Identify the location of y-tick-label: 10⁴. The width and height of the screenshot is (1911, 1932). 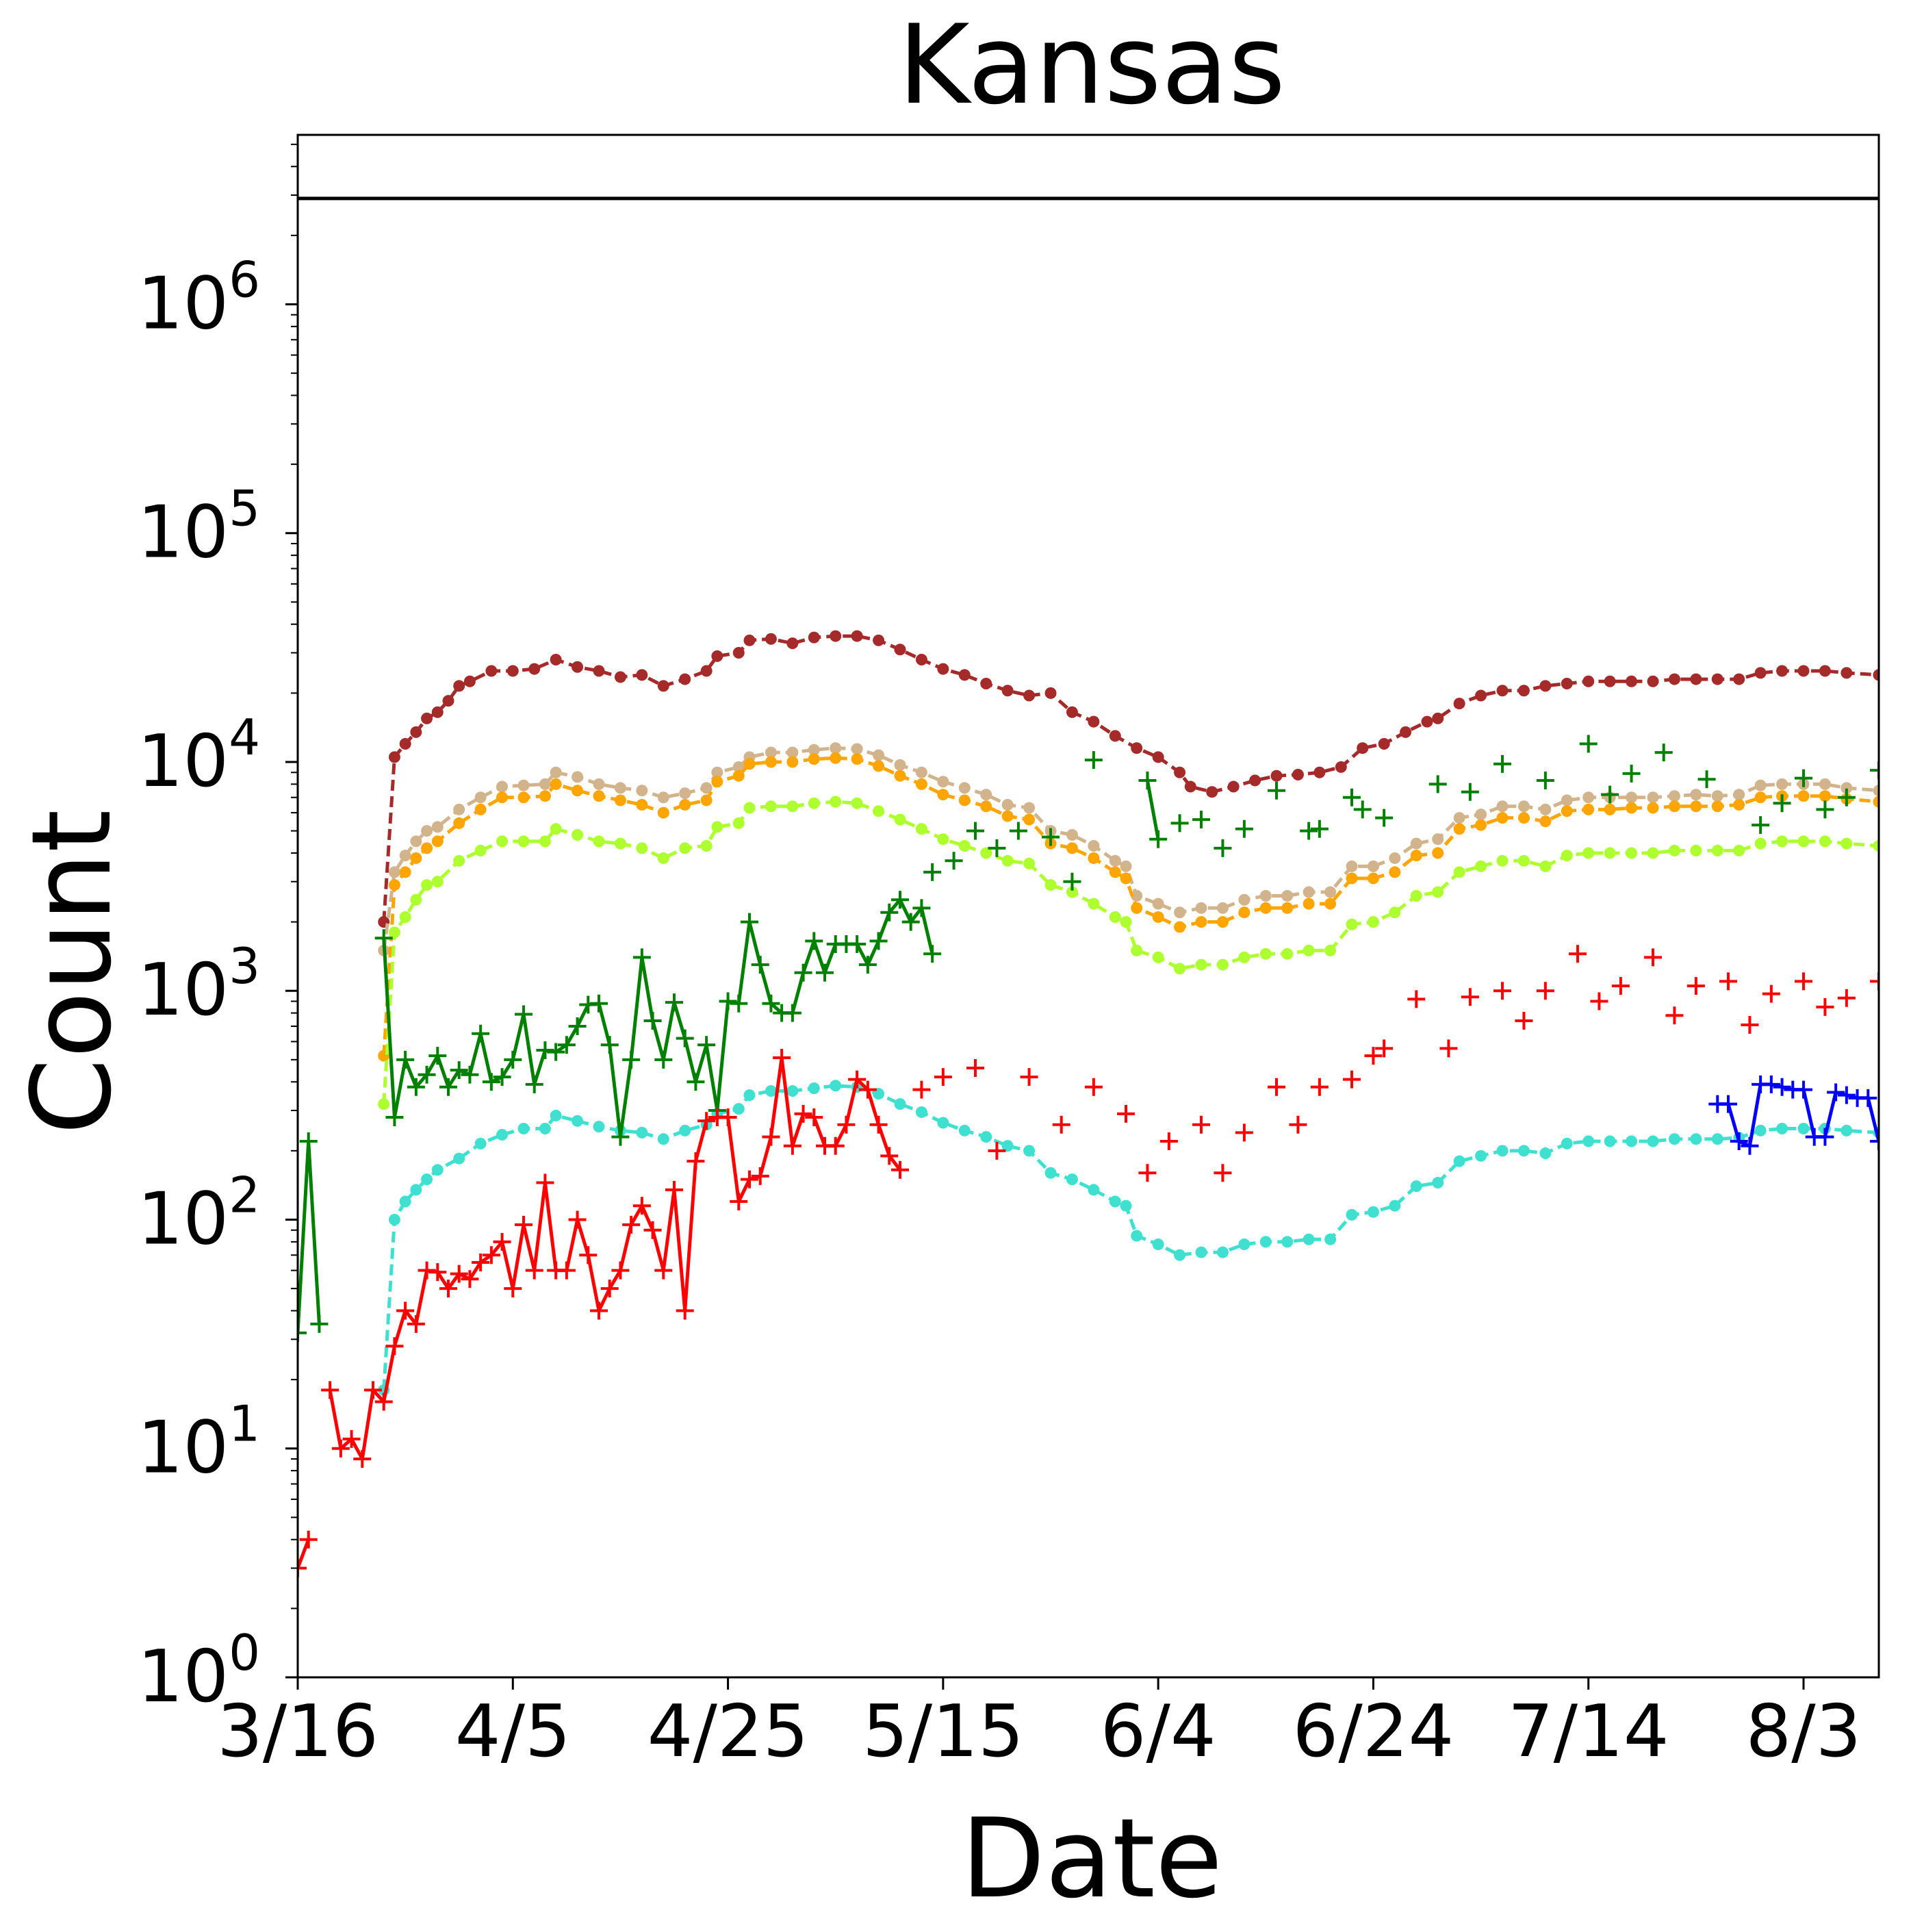
(199, 756).